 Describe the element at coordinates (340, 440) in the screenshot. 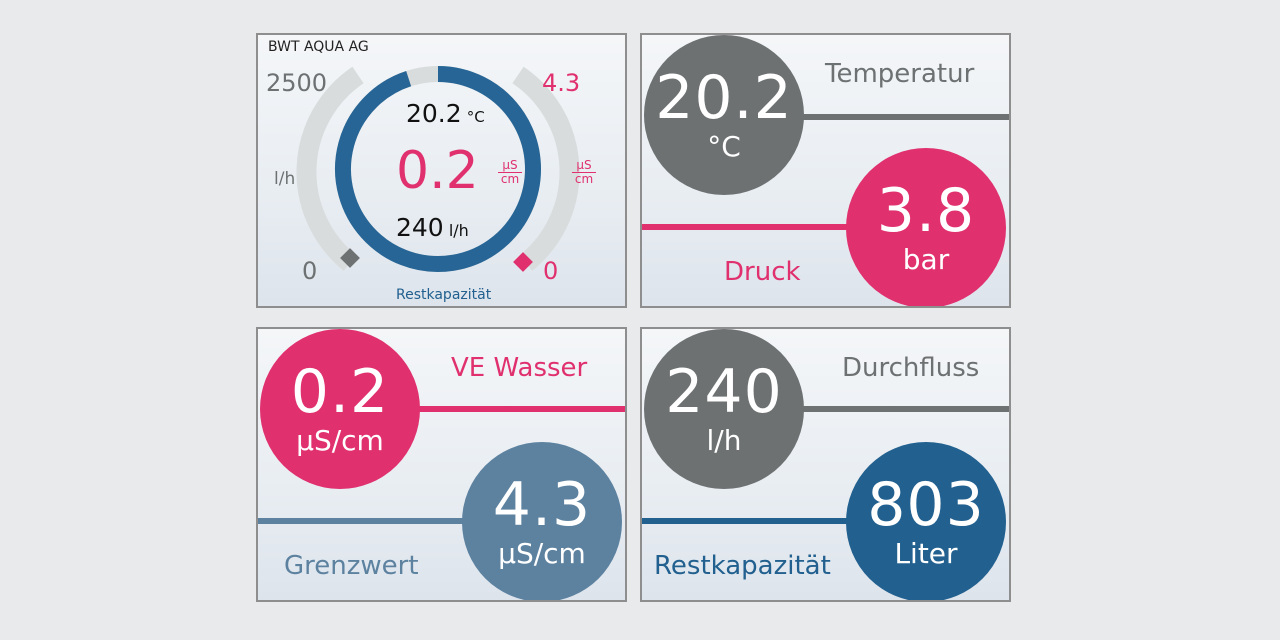

I see `conductivity-big-unit: µS/cm` at that location.